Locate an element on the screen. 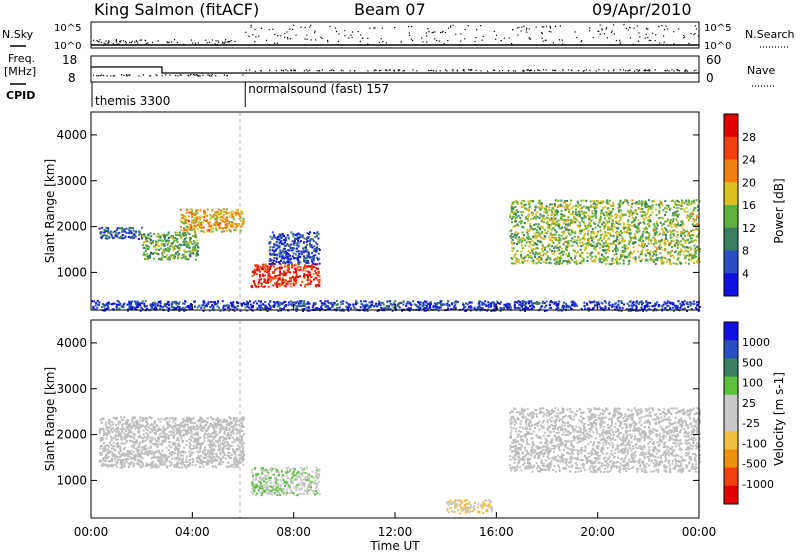 This screenshot has height=554, width=800. beam-label: Beam 07 is located at coordinates (390, 9).